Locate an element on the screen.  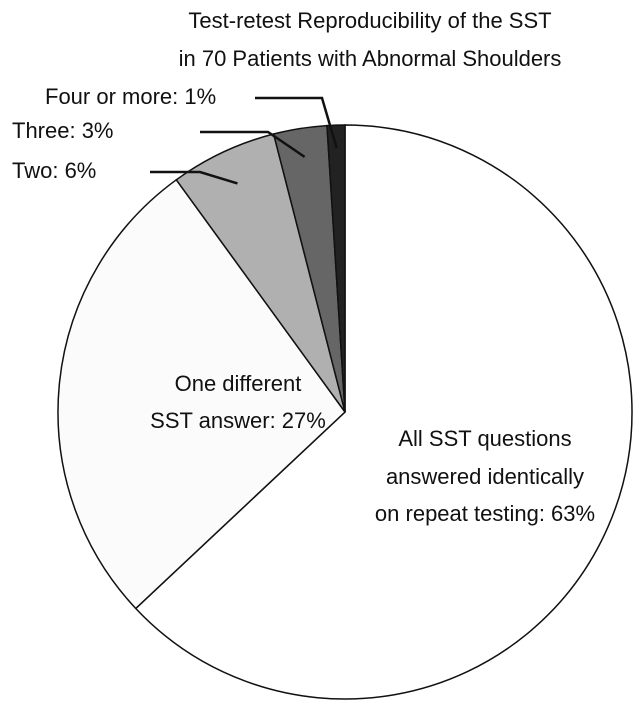
chart-title: in 70 Patients with Abnormal Shoulders is located at coordinates (370, 58).